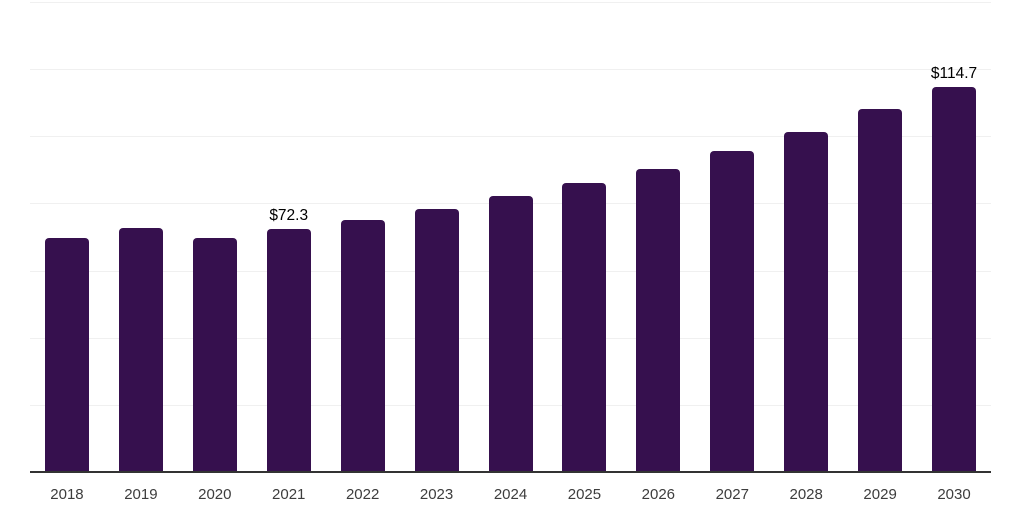 Image resolution: width=1024 pixels, height=512 pixels. Describe the element at coordinates (806, 301) in the screenshot. I see `bar-2028` at that location.